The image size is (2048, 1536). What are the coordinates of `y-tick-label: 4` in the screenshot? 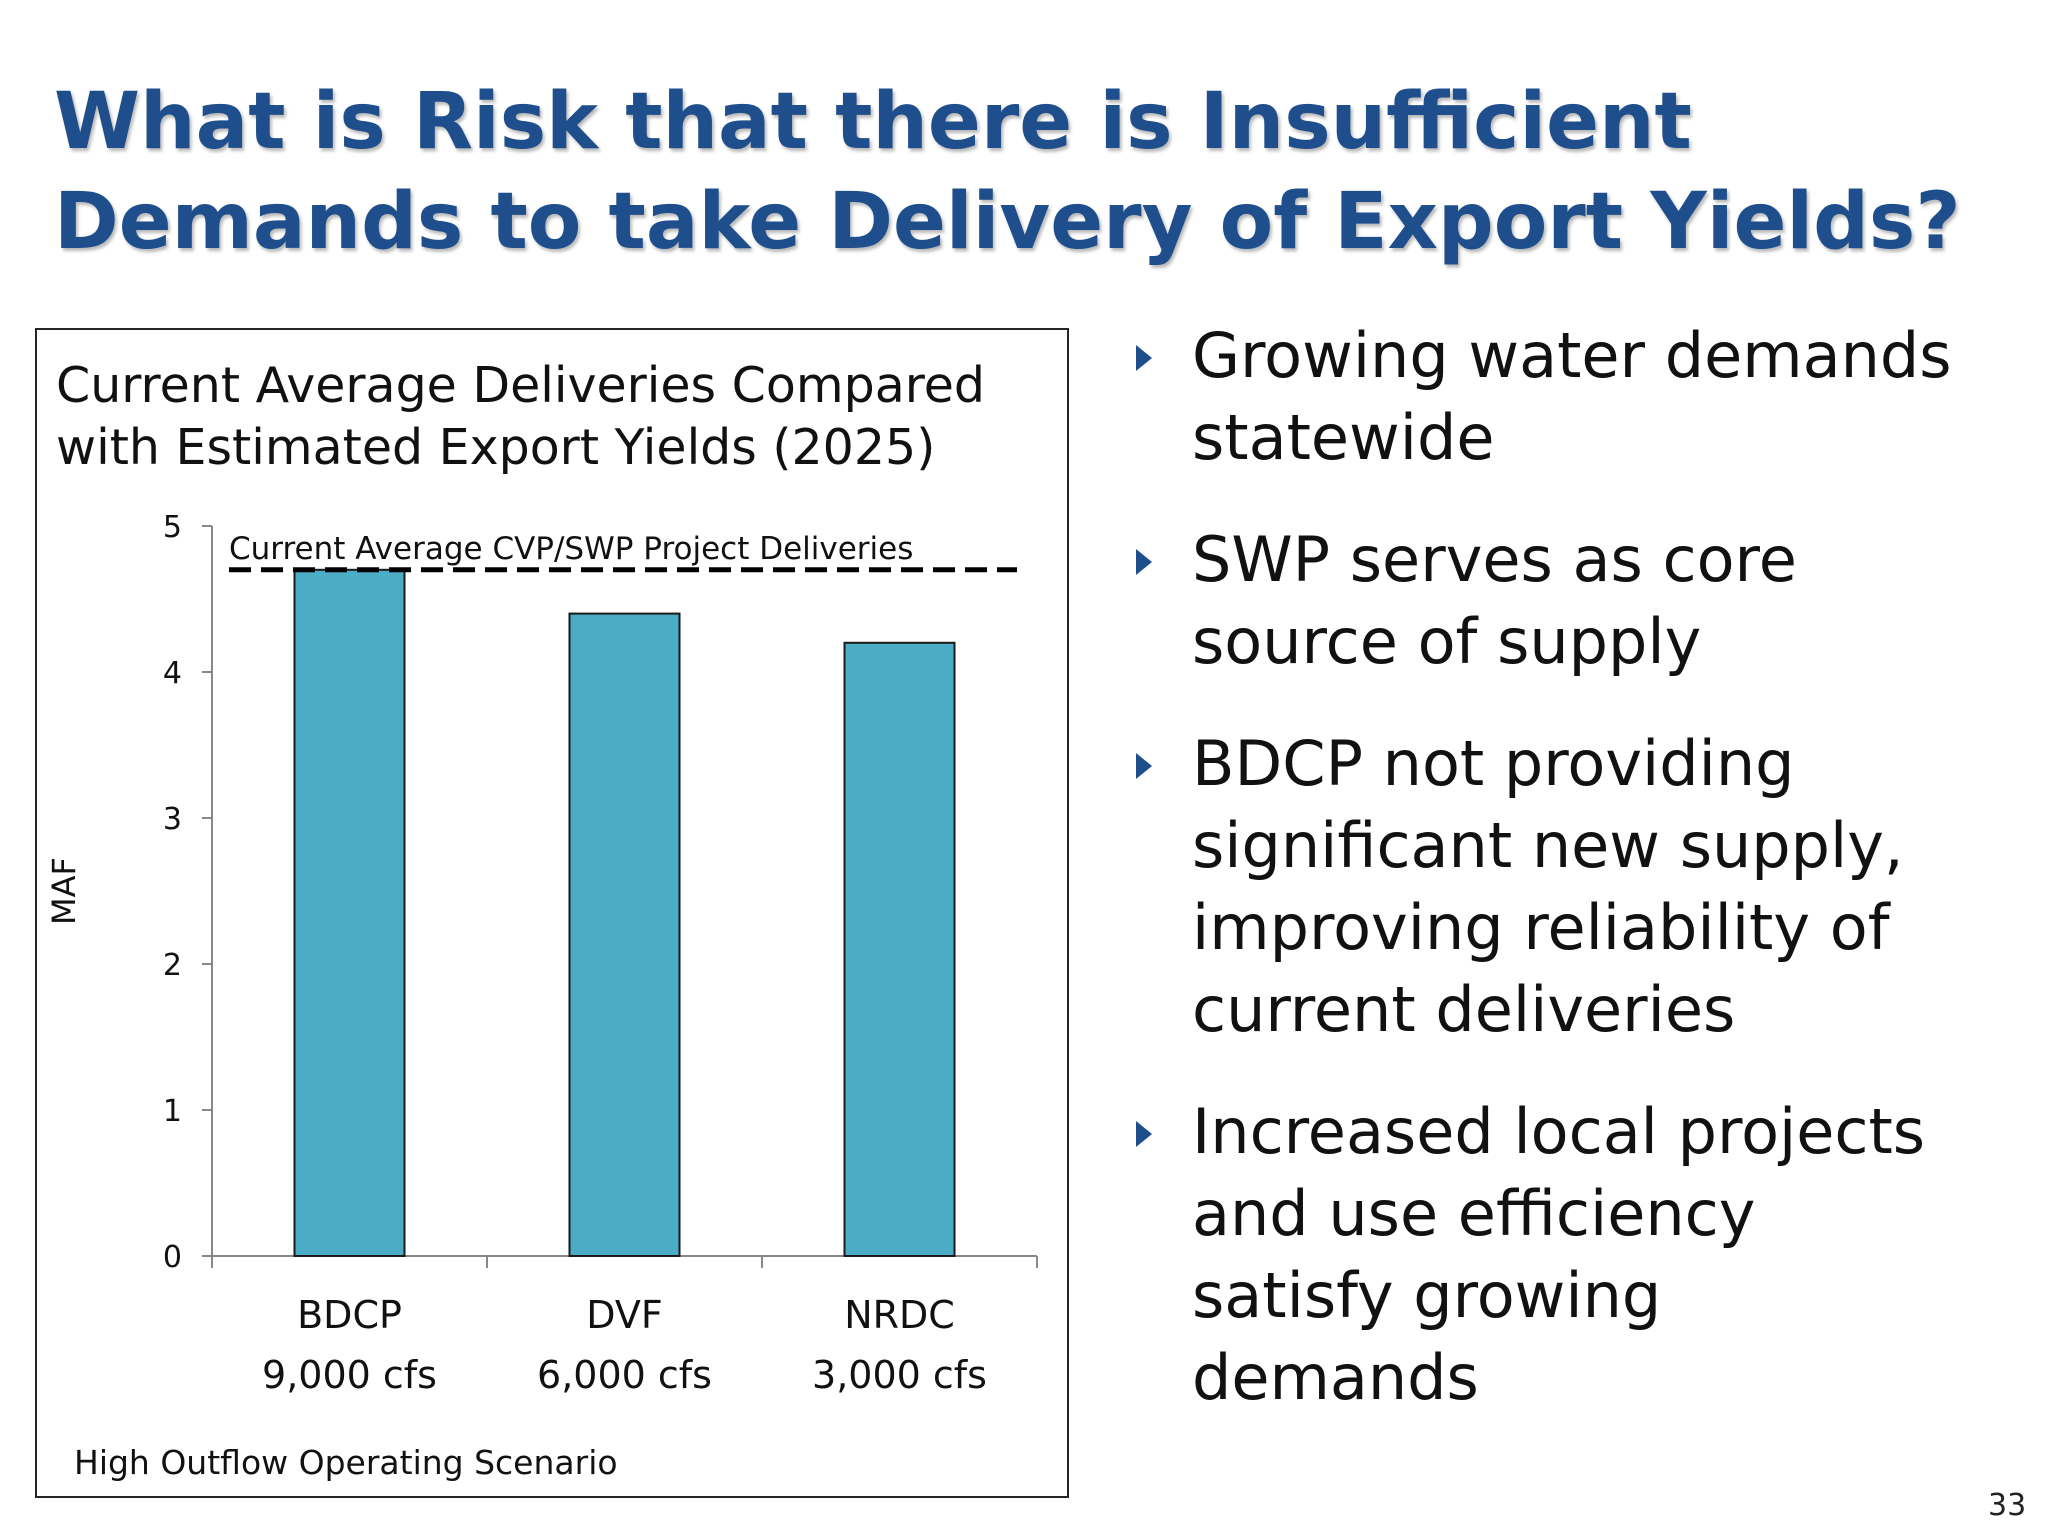 It's located at (172, 673).